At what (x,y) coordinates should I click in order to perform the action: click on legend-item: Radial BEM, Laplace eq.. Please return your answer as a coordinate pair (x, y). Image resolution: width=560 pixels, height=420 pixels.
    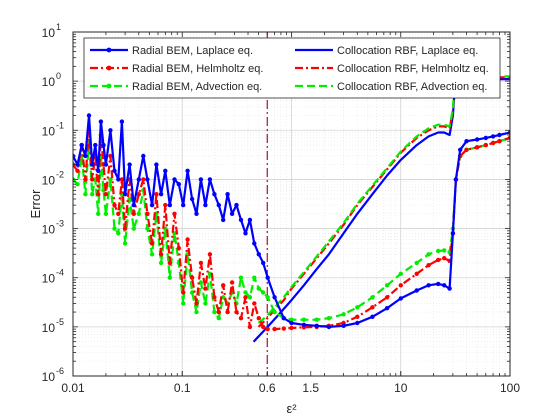
    Looking at the image, I should click on (171, 51).